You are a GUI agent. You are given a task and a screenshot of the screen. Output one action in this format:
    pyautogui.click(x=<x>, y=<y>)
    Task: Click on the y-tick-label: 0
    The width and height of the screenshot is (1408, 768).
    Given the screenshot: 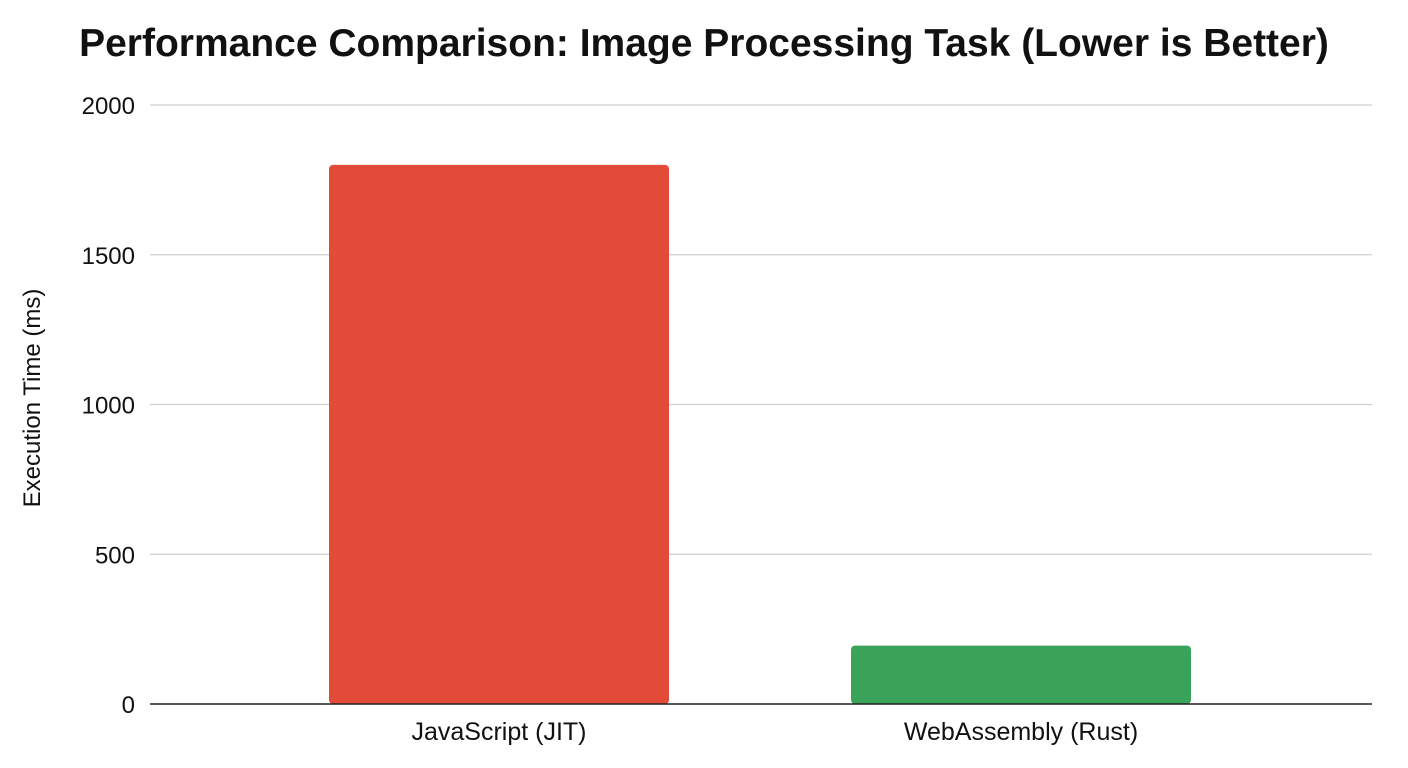 What is the action you would take?
    pyautogui.click(x=128, y=705)
    